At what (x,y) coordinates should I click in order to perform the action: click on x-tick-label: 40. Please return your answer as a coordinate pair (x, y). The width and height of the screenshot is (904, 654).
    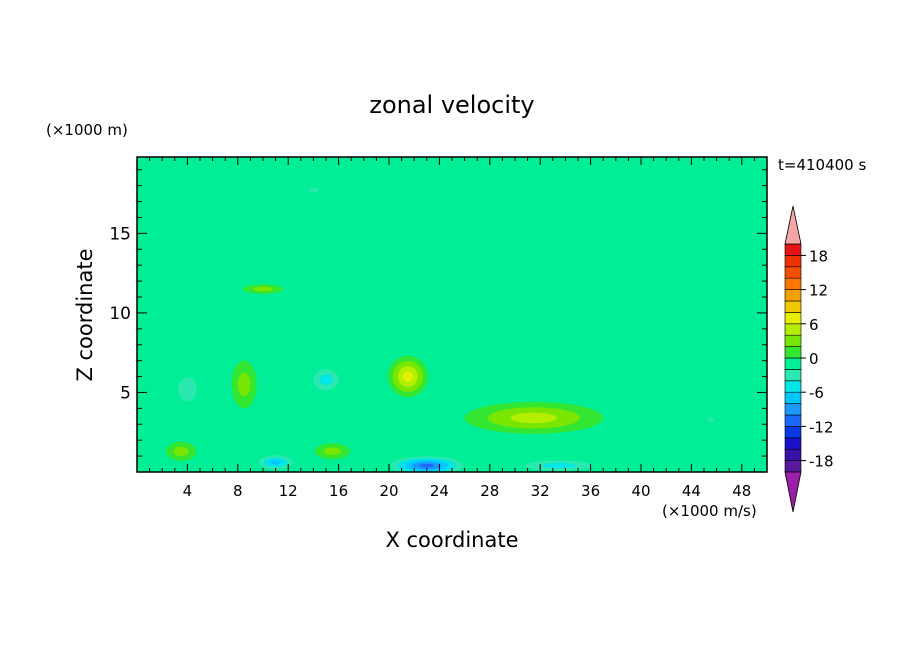
    Looking at the image, I should click on (640, 491).